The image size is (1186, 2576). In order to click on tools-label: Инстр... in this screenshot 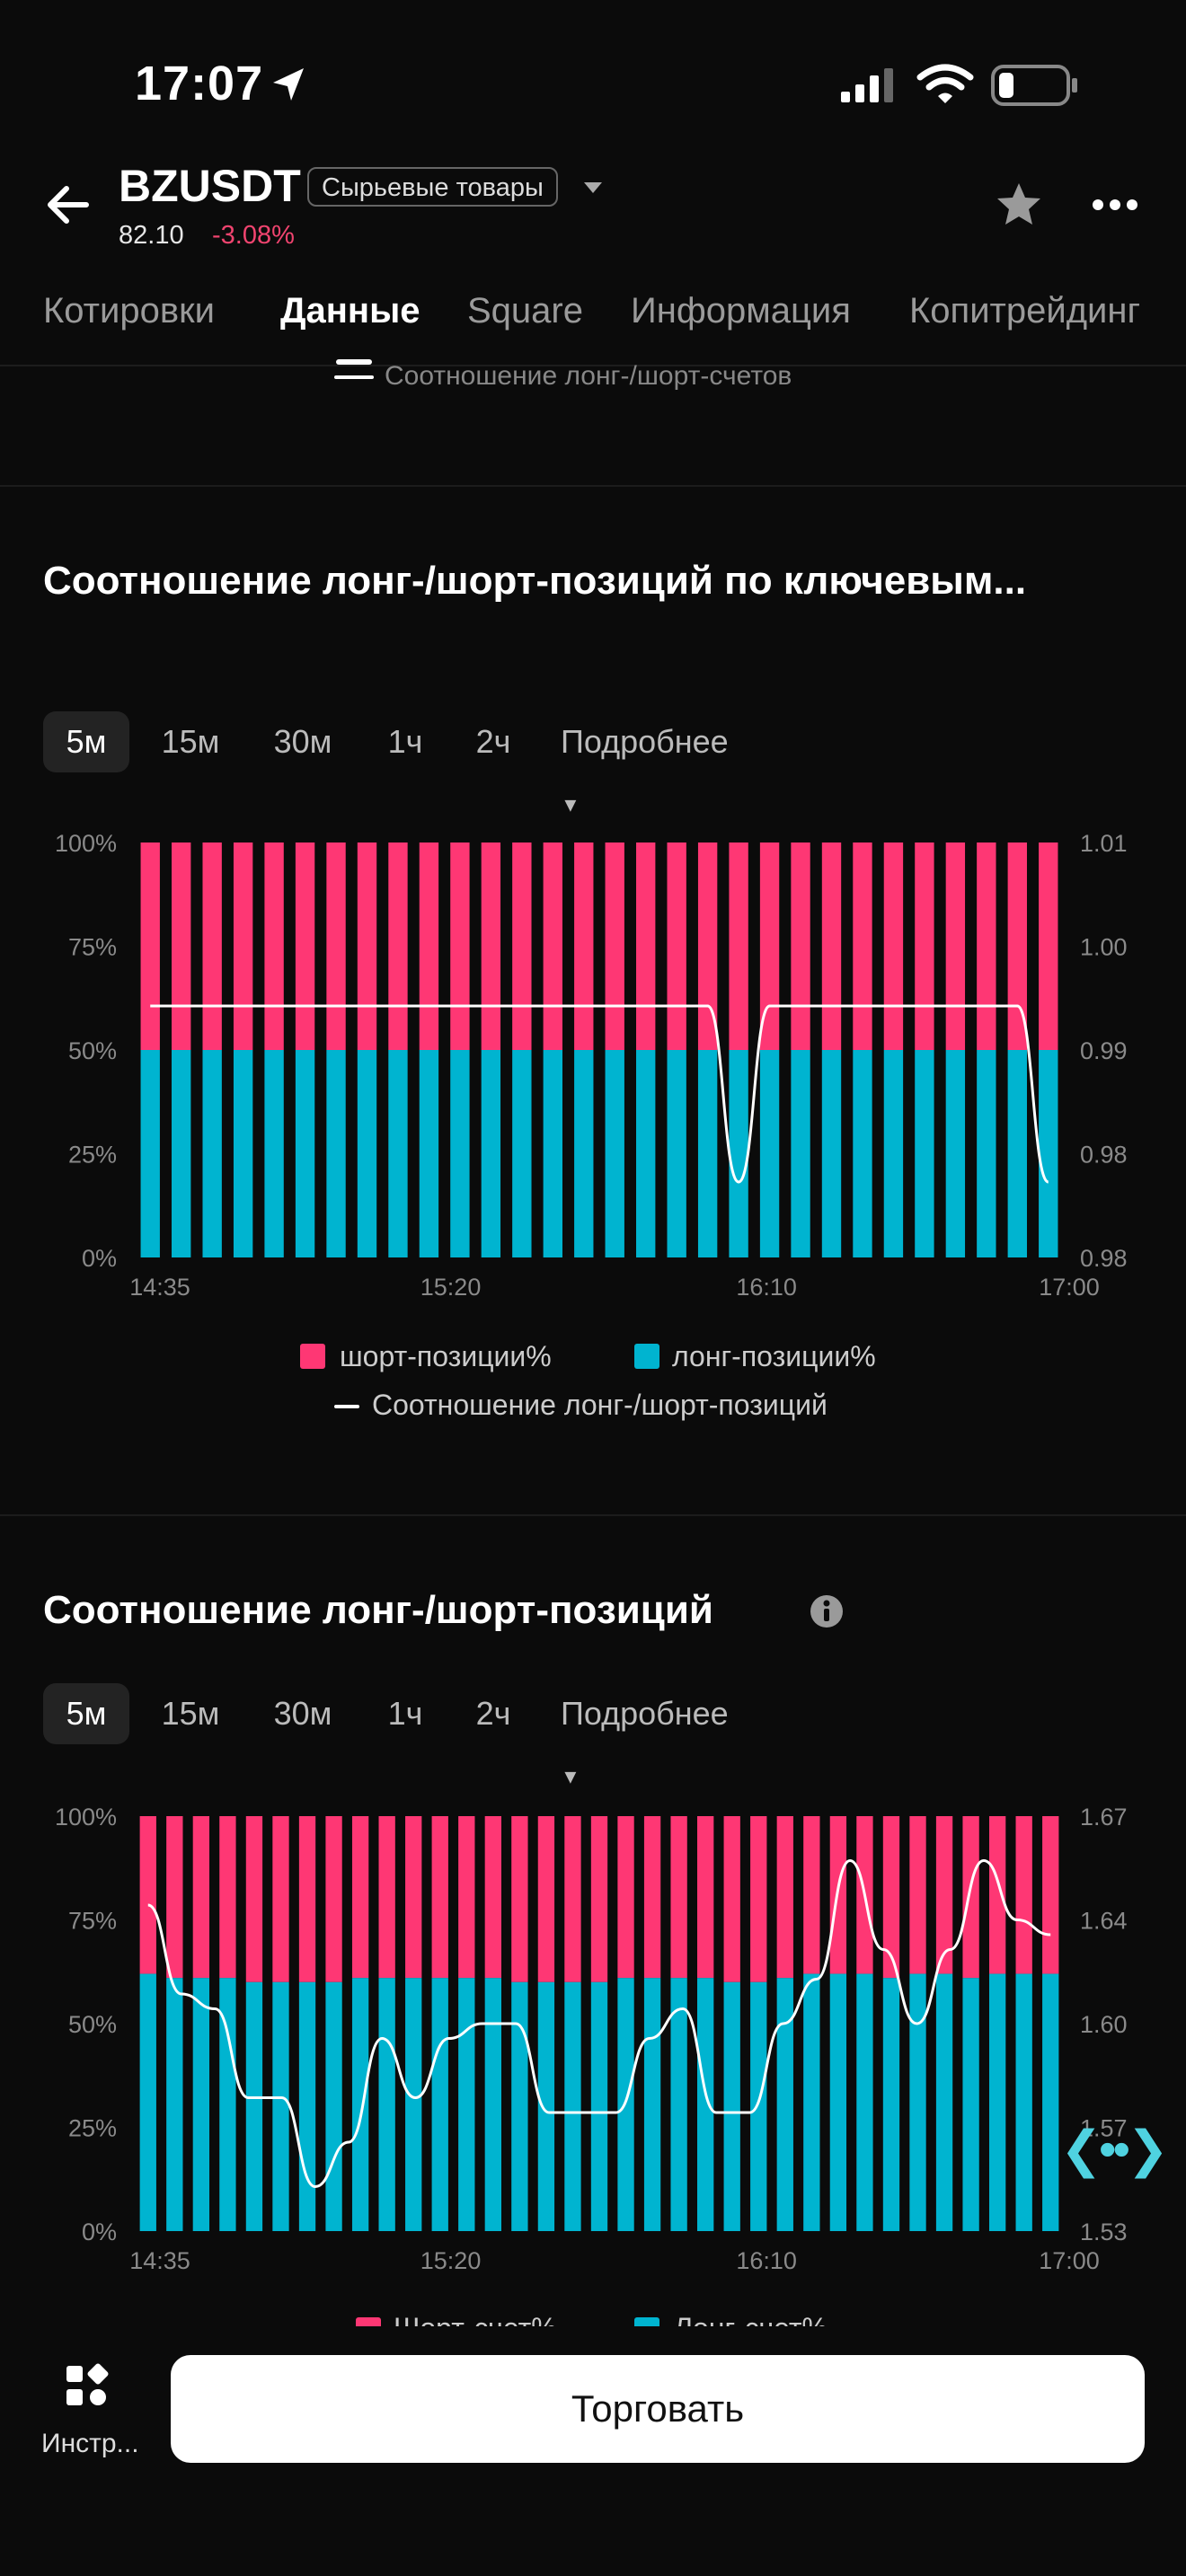, I will do `click(90, 2443)`.